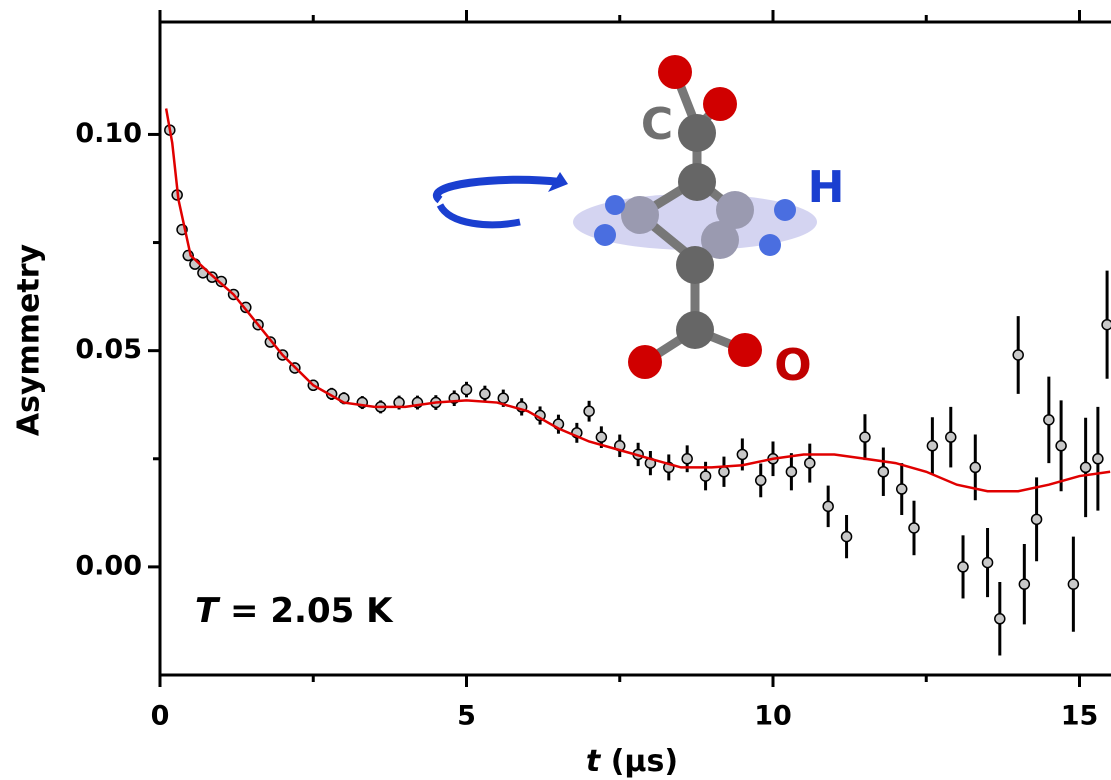 The width and height of the screenshot is (1111, 780). Describe the element at coordinates (108, 133) in the screenshot. I see `y-tick-label: 0.10` at that location.